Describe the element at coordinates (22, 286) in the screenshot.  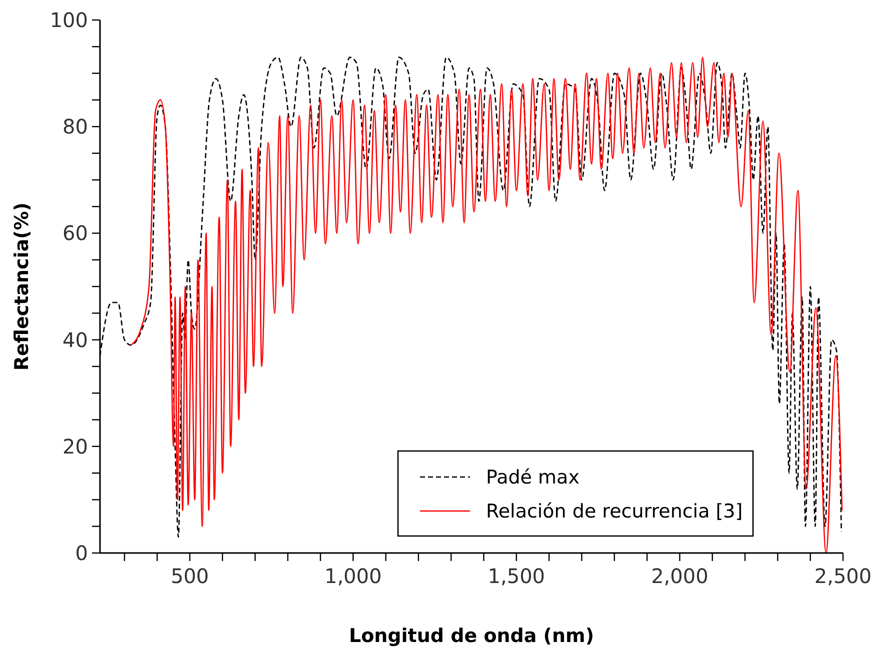
I see `y-axis-title: Reflectancia(%)` at that location.